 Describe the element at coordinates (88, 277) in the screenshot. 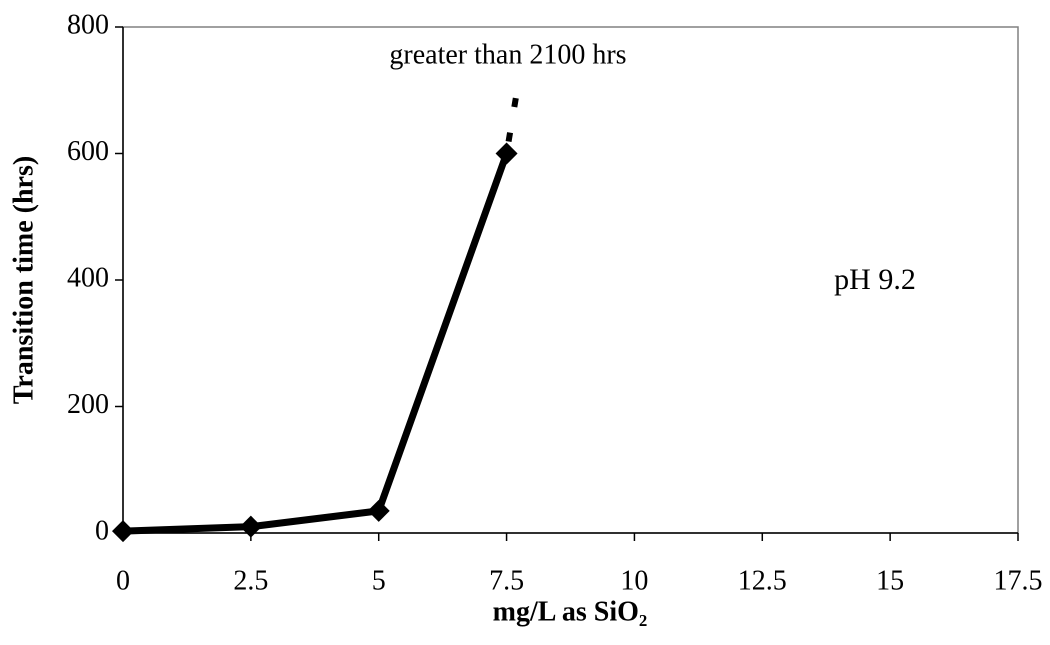

I see `y-tick-label: 400` at that location.